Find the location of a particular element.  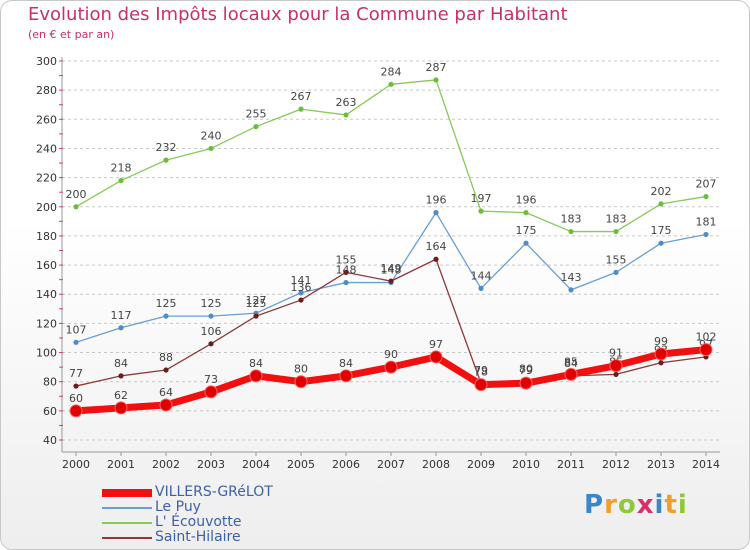

data-label: 77 is located at coordinates (76, 373).